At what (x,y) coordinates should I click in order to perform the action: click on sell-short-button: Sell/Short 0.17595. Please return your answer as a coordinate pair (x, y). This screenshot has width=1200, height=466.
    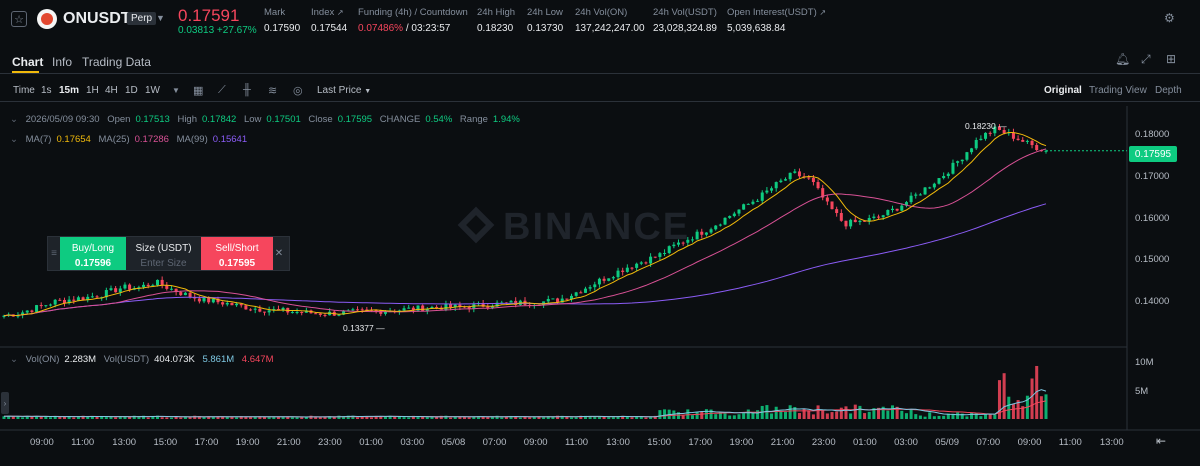
    Looking at the image, I should click on (237, 253).